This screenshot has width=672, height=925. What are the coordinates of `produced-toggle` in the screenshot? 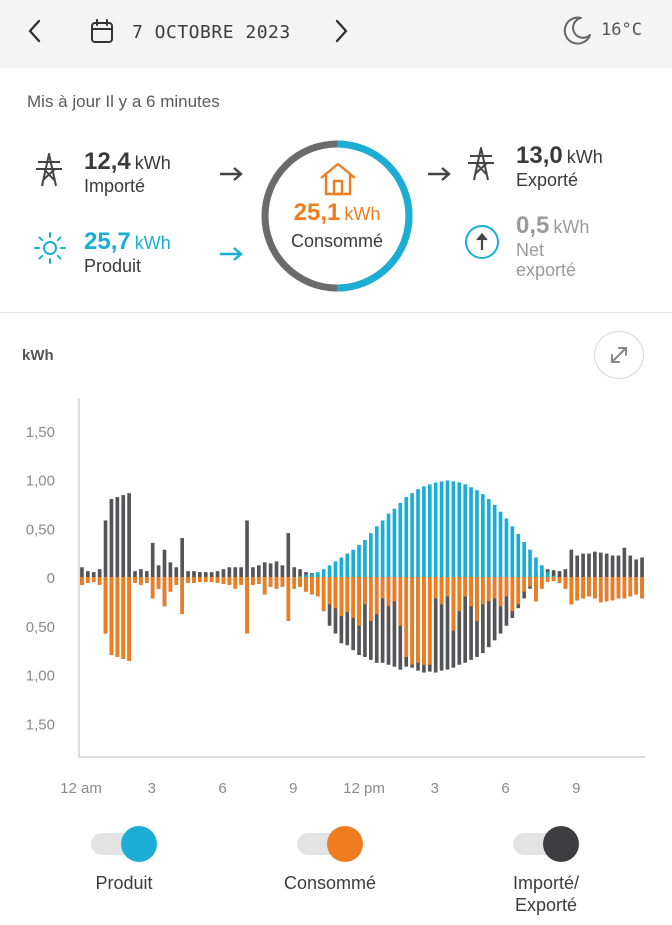 It's located at (124, 844).